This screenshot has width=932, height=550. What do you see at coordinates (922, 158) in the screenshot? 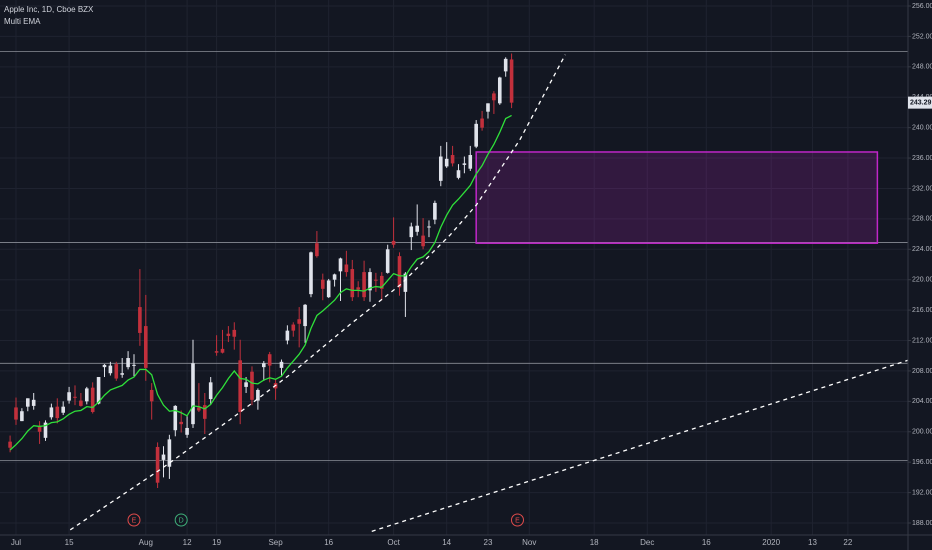
I see `y-tick-label: 236.00` at bounding box center [922, 158].